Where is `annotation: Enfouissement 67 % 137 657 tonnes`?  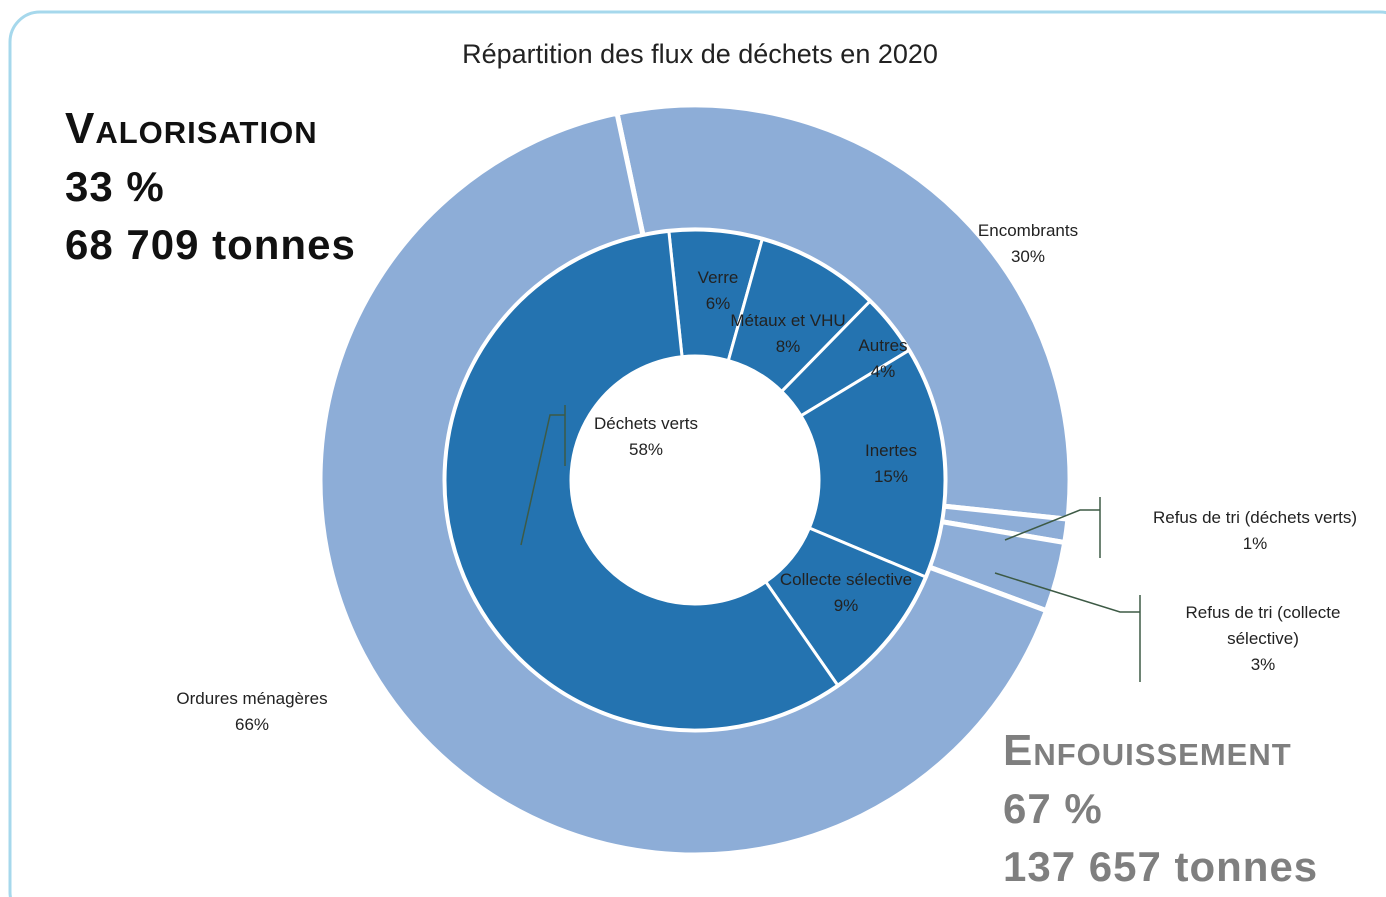
annotation: Enfouissement 67 % 137 657 tonnes is located at coordinates (1160, 809).